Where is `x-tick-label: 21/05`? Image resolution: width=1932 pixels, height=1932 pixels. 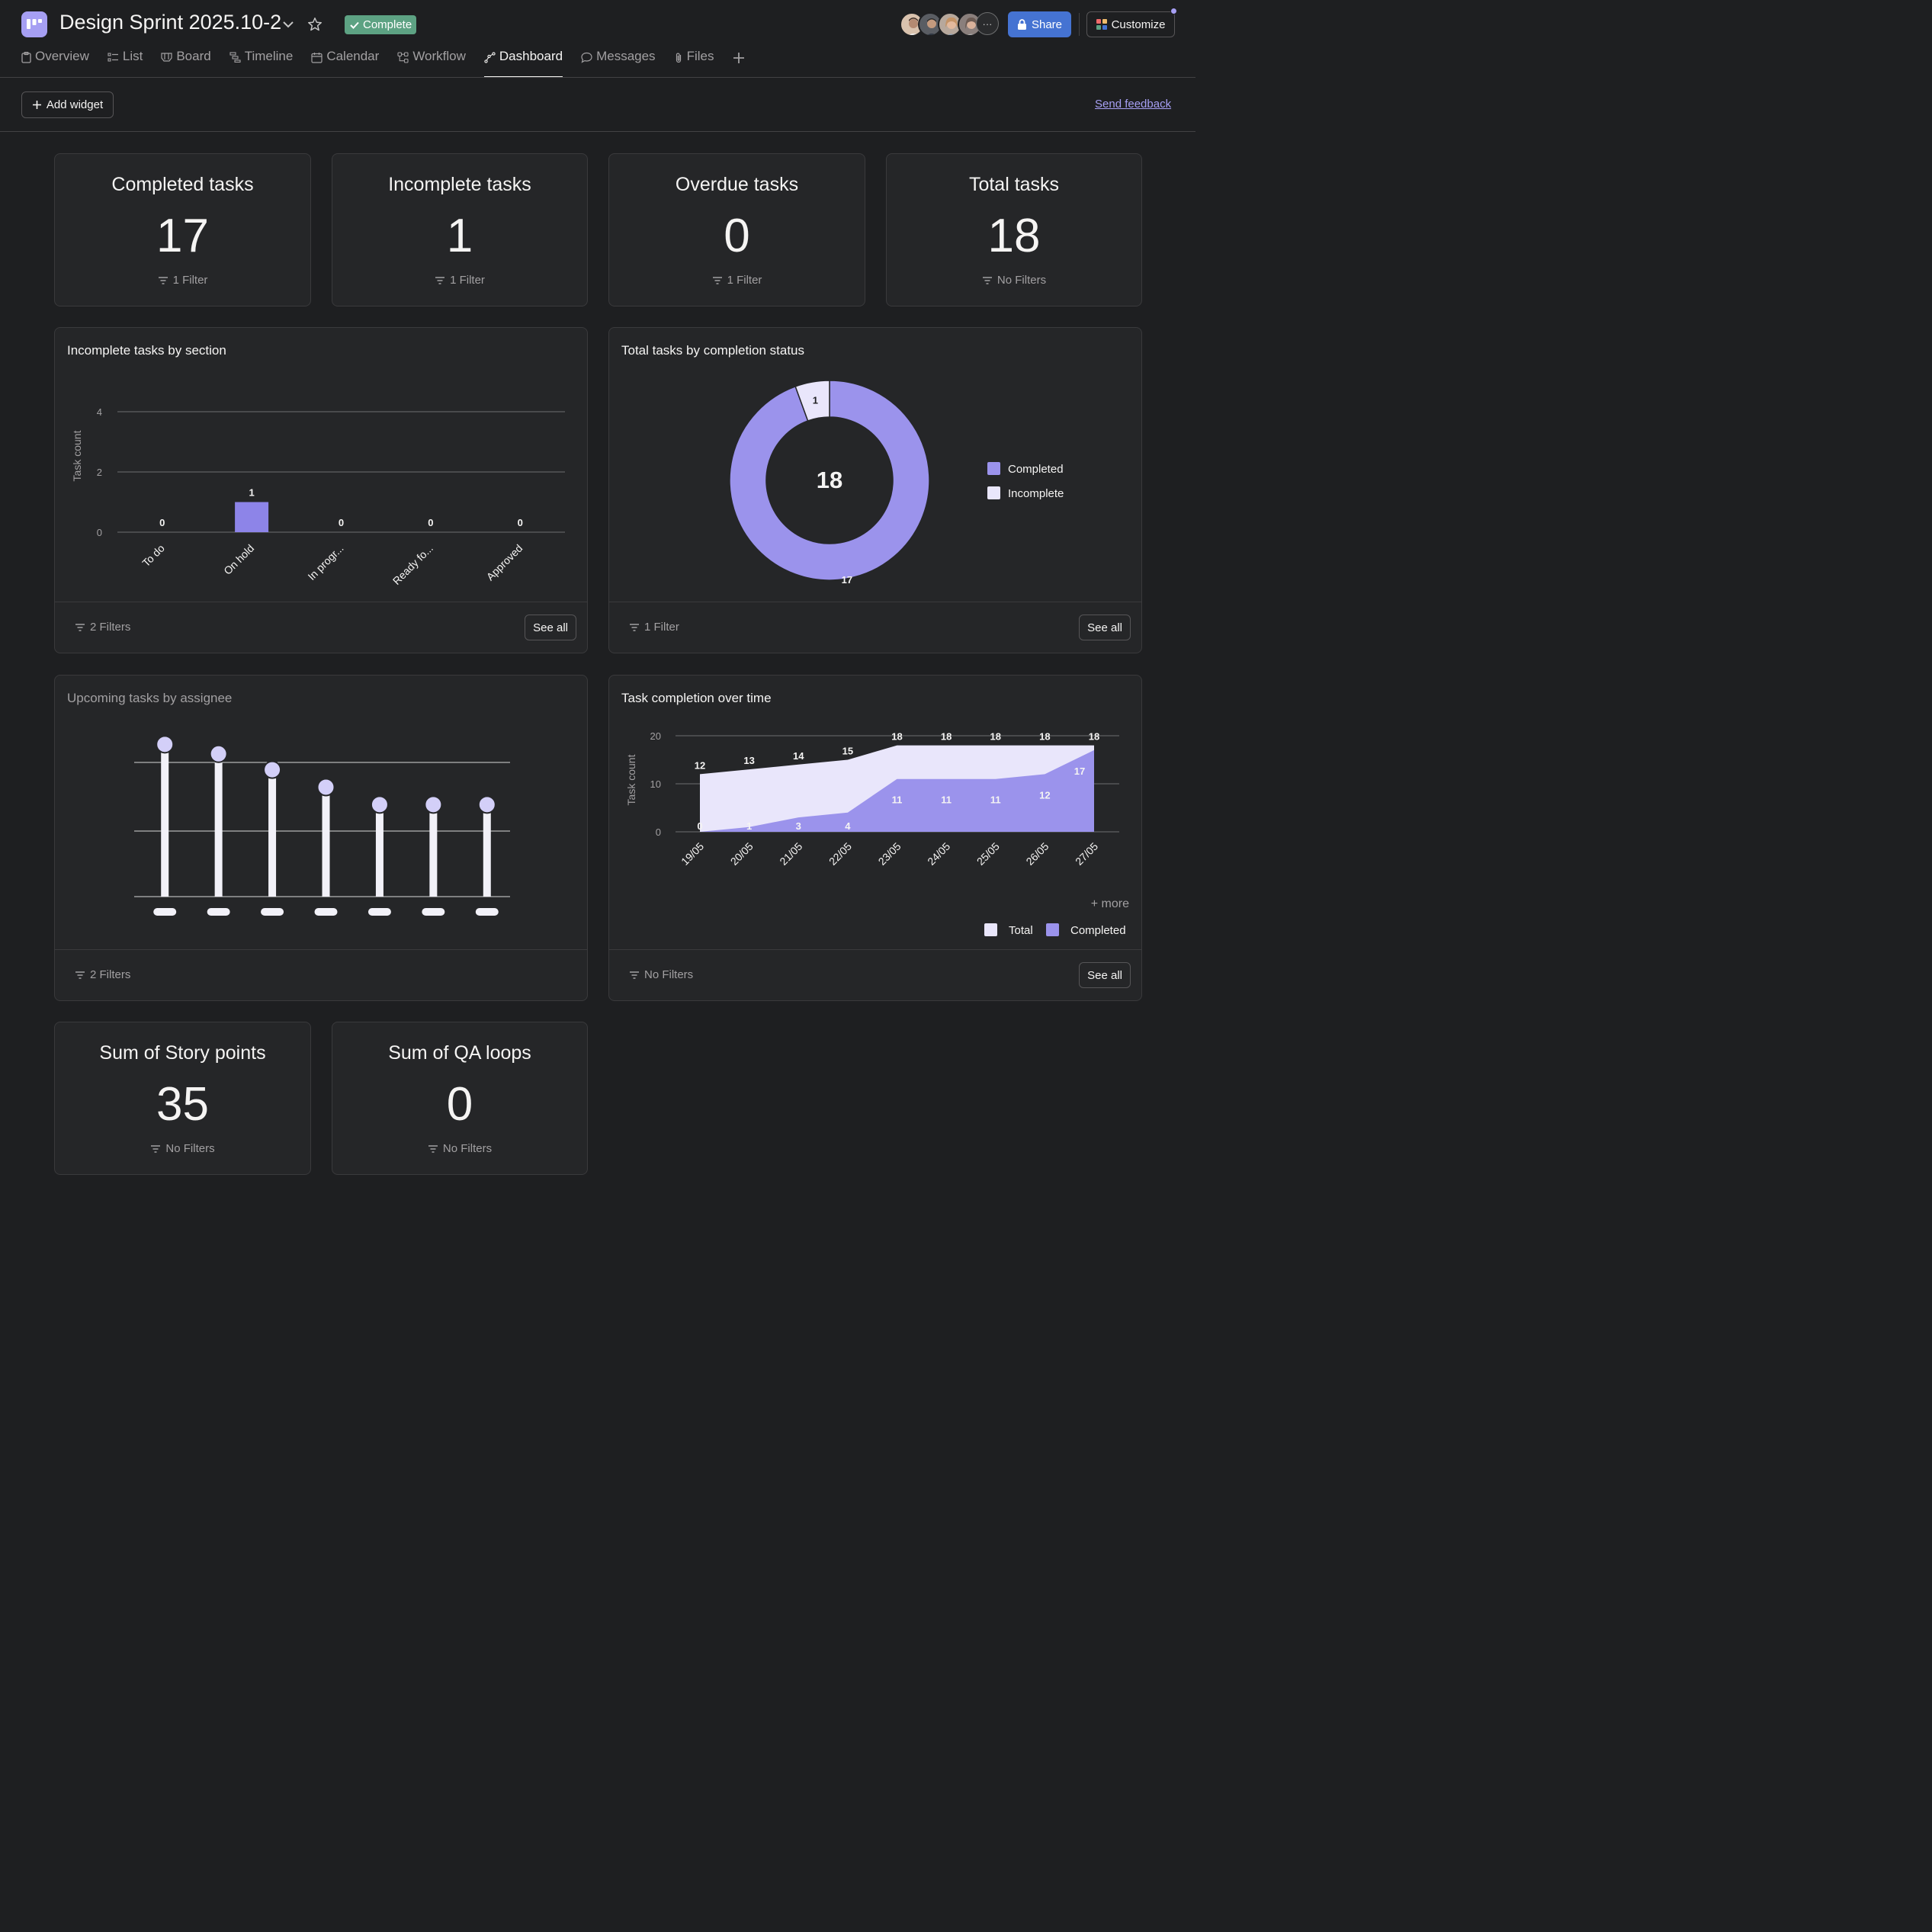
x-tick-label: 21/05 is located at coordinates (791, 854).